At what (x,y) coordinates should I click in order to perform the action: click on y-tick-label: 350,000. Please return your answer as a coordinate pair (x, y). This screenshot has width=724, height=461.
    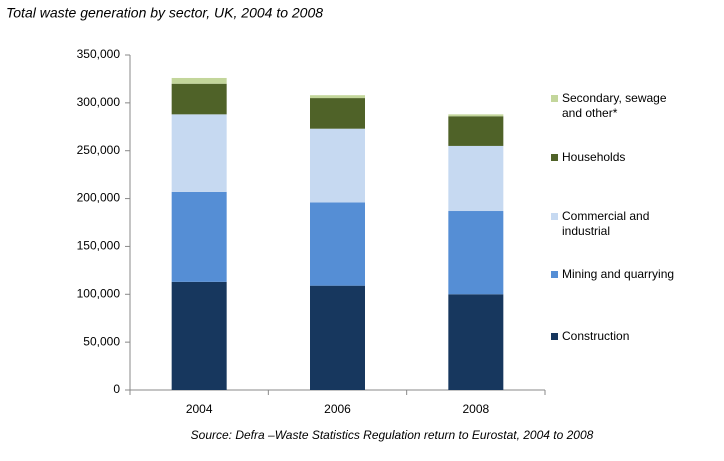
    Looking at the image, I should click on (99, 54).